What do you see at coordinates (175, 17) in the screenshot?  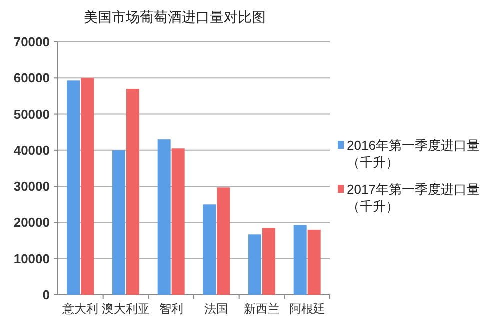 I see `chart-title: 美国市场葡萄酒进口量对比图` at bounding box center [175, 17].